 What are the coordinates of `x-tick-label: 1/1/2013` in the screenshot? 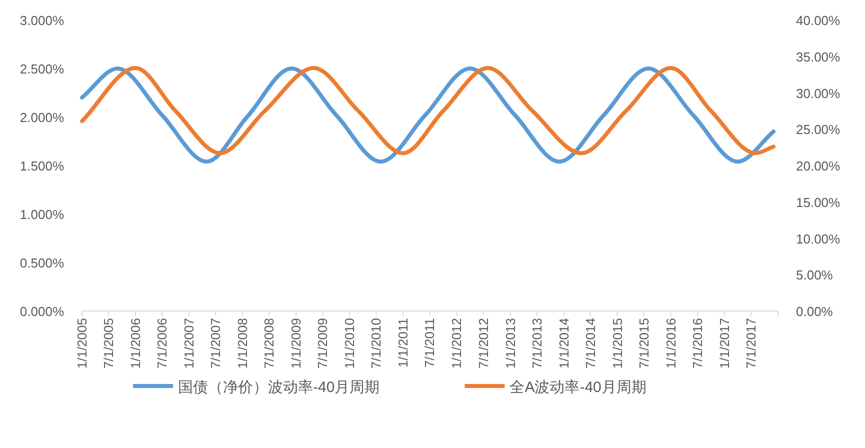 It's located at (510, 343).